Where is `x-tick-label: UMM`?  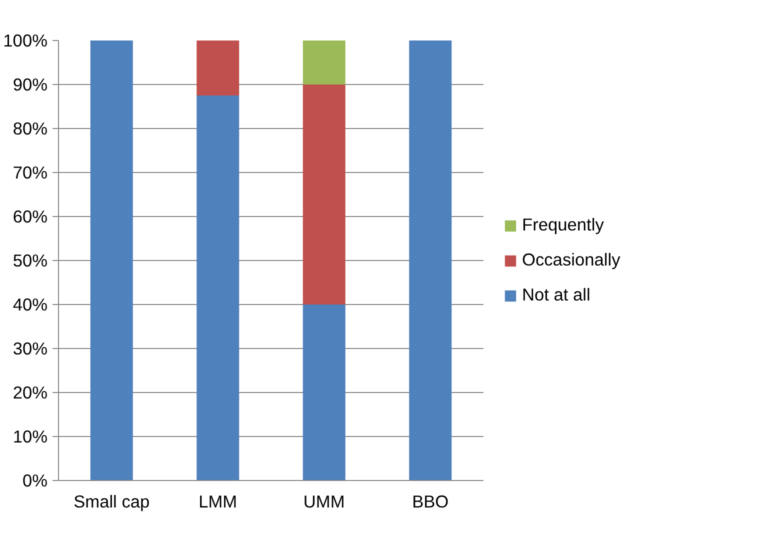
x-tick-label: UMM is located at coordinates (324, 502).